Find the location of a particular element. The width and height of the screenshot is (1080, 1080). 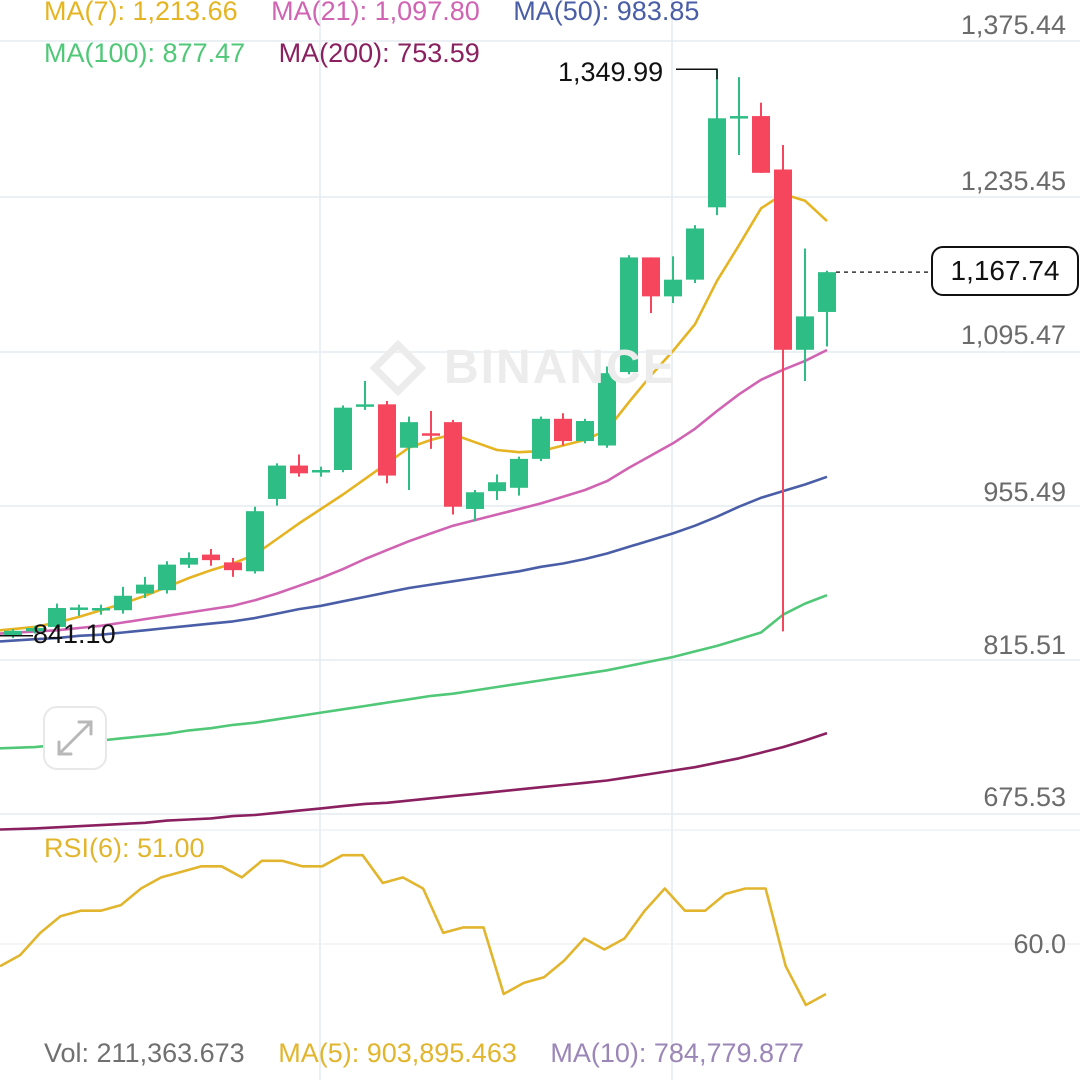

volume-ma5-label: MA(5): 903,895.463 is located at coordinates (397, 1053).